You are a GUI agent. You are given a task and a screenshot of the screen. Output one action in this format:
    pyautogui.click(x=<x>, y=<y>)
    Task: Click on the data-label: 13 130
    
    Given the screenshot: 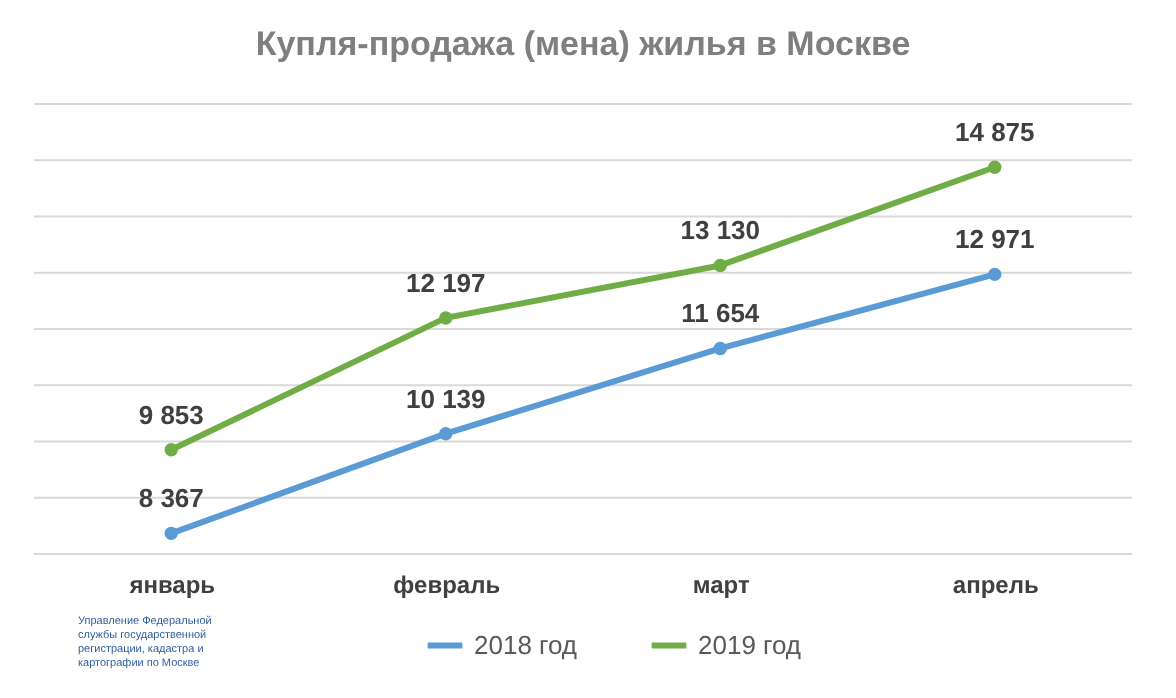 What is the action you would take?
    pyautogui.click(x=720, y=230)
    